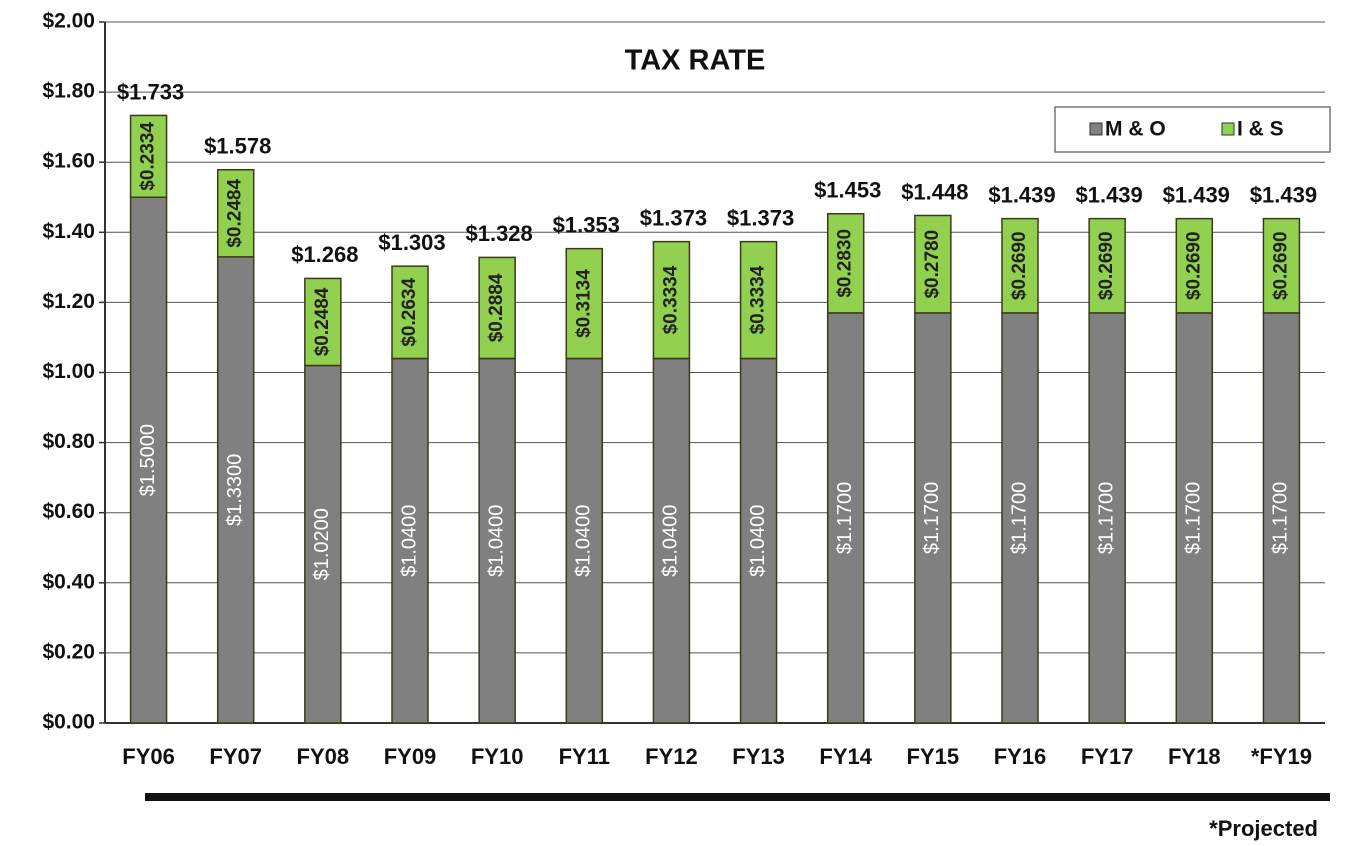 This screenshot has width=1361, height=846. Describe the element at coordinates (847, 190) in the screenshot. I see `total-label: $1.453` at that location.